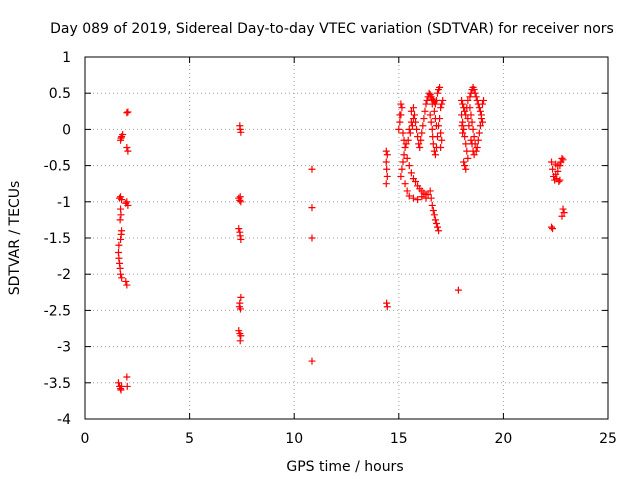 The height and width of the screenshot is (480, 640). What do you see at coordinates (64, 420) in the screenshot?
I see `y-tick-label: -4` at bounding box center [64, 420].